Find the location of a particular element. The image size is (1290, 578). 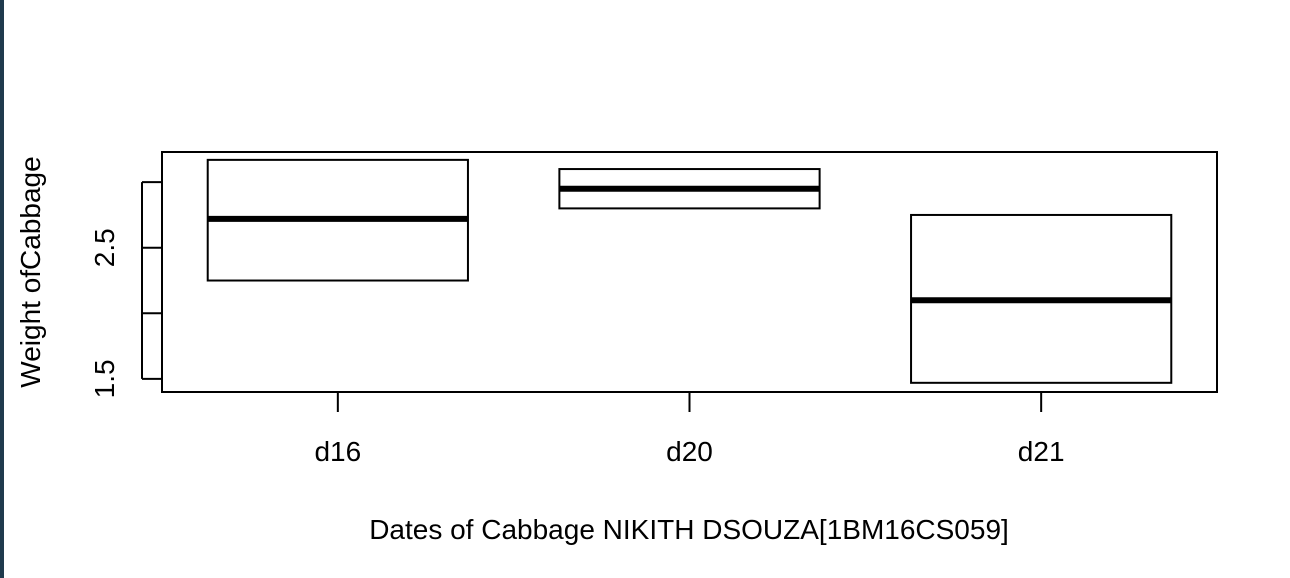

y-axis: 1.5 2.5 is located at coordinates (125, 289).